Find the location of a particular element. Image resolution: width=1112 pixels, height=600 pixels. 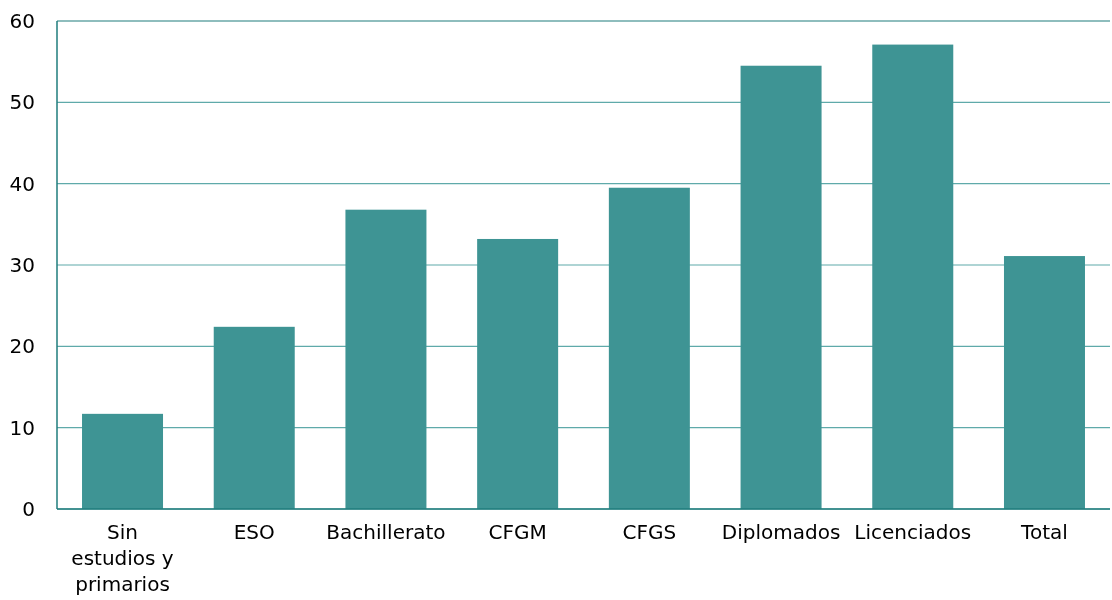

x-tick-label: Total is located at coordinates (1044, 532).